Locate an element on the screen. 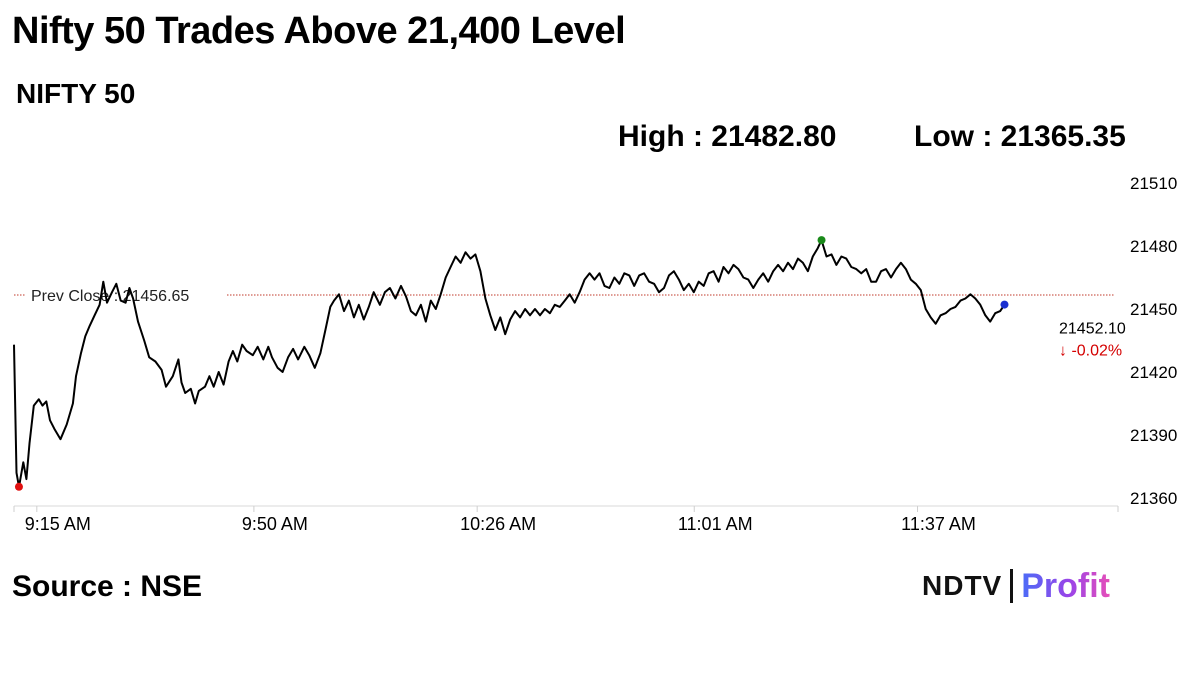  last-change-label: ↓ -0.02% is located at coordinates (1090, 351).